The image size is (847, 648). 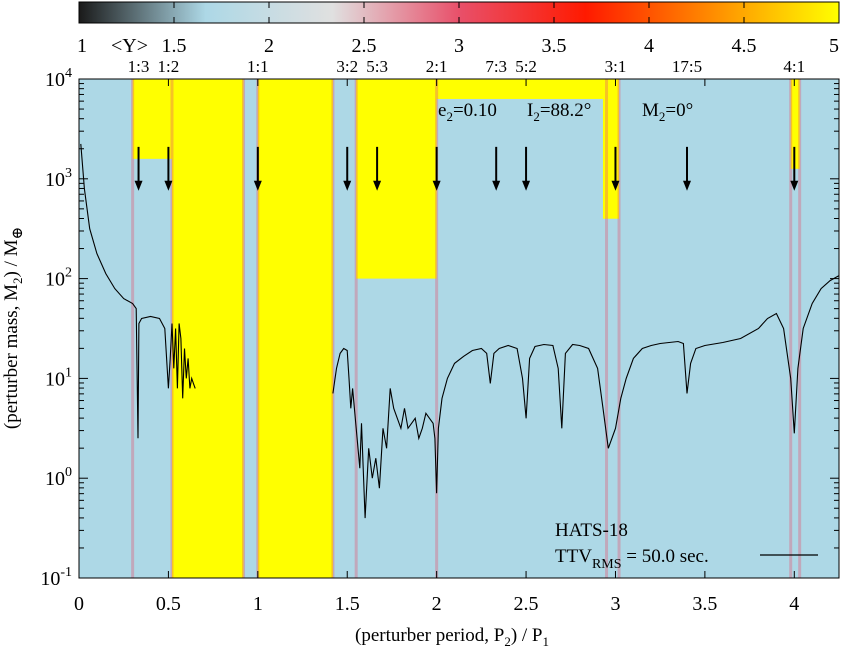 What do you see at coordinates (58, 477) in the screenshot?
I see `y-tick-label: 10⁰` at bounding box center [58, 477].